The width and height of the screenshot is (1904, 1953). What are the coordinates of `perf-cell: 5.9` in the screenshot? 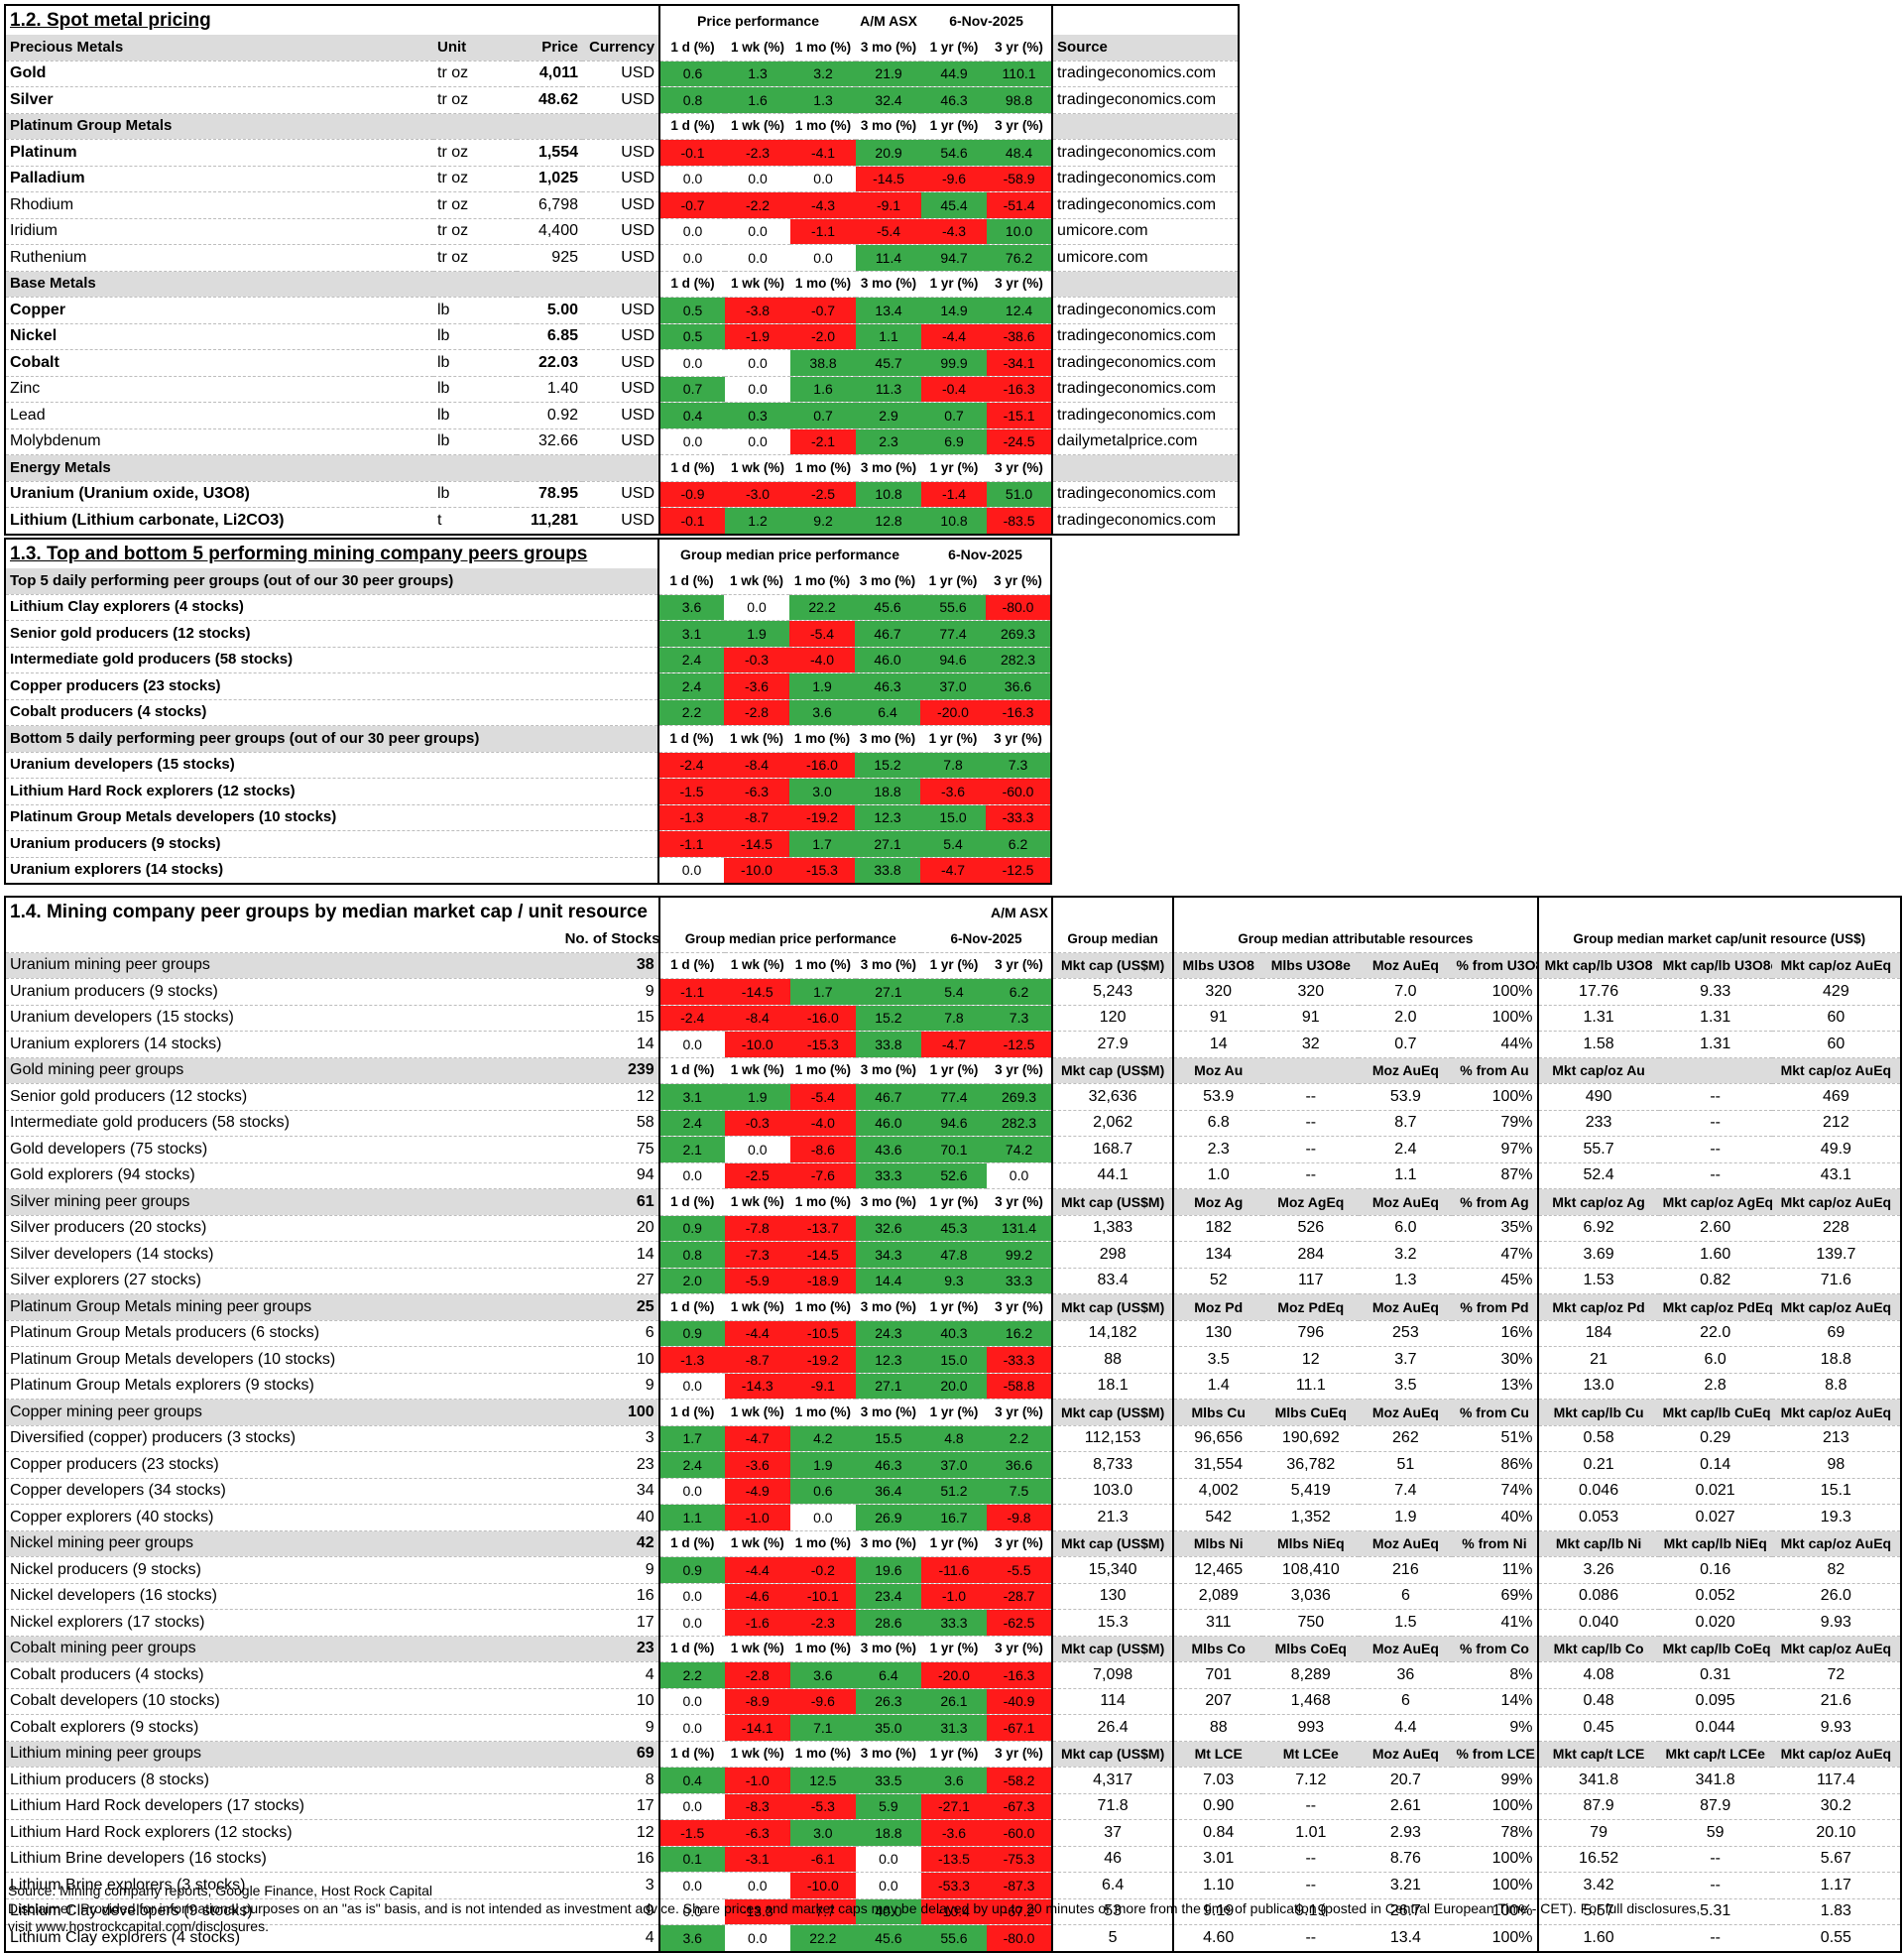 It's located at (888, 1806).